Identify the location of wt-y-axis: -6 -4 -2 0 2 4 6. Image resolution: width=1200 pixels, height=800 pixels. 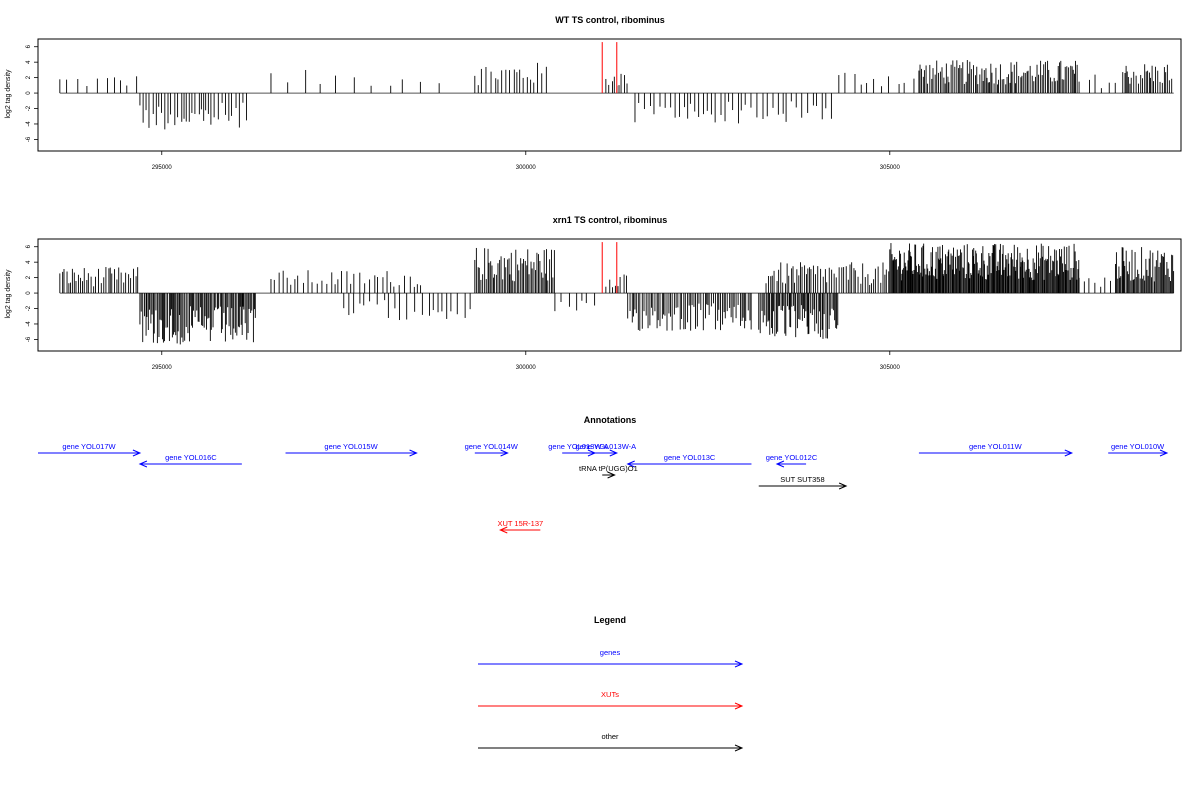
(32, 93).